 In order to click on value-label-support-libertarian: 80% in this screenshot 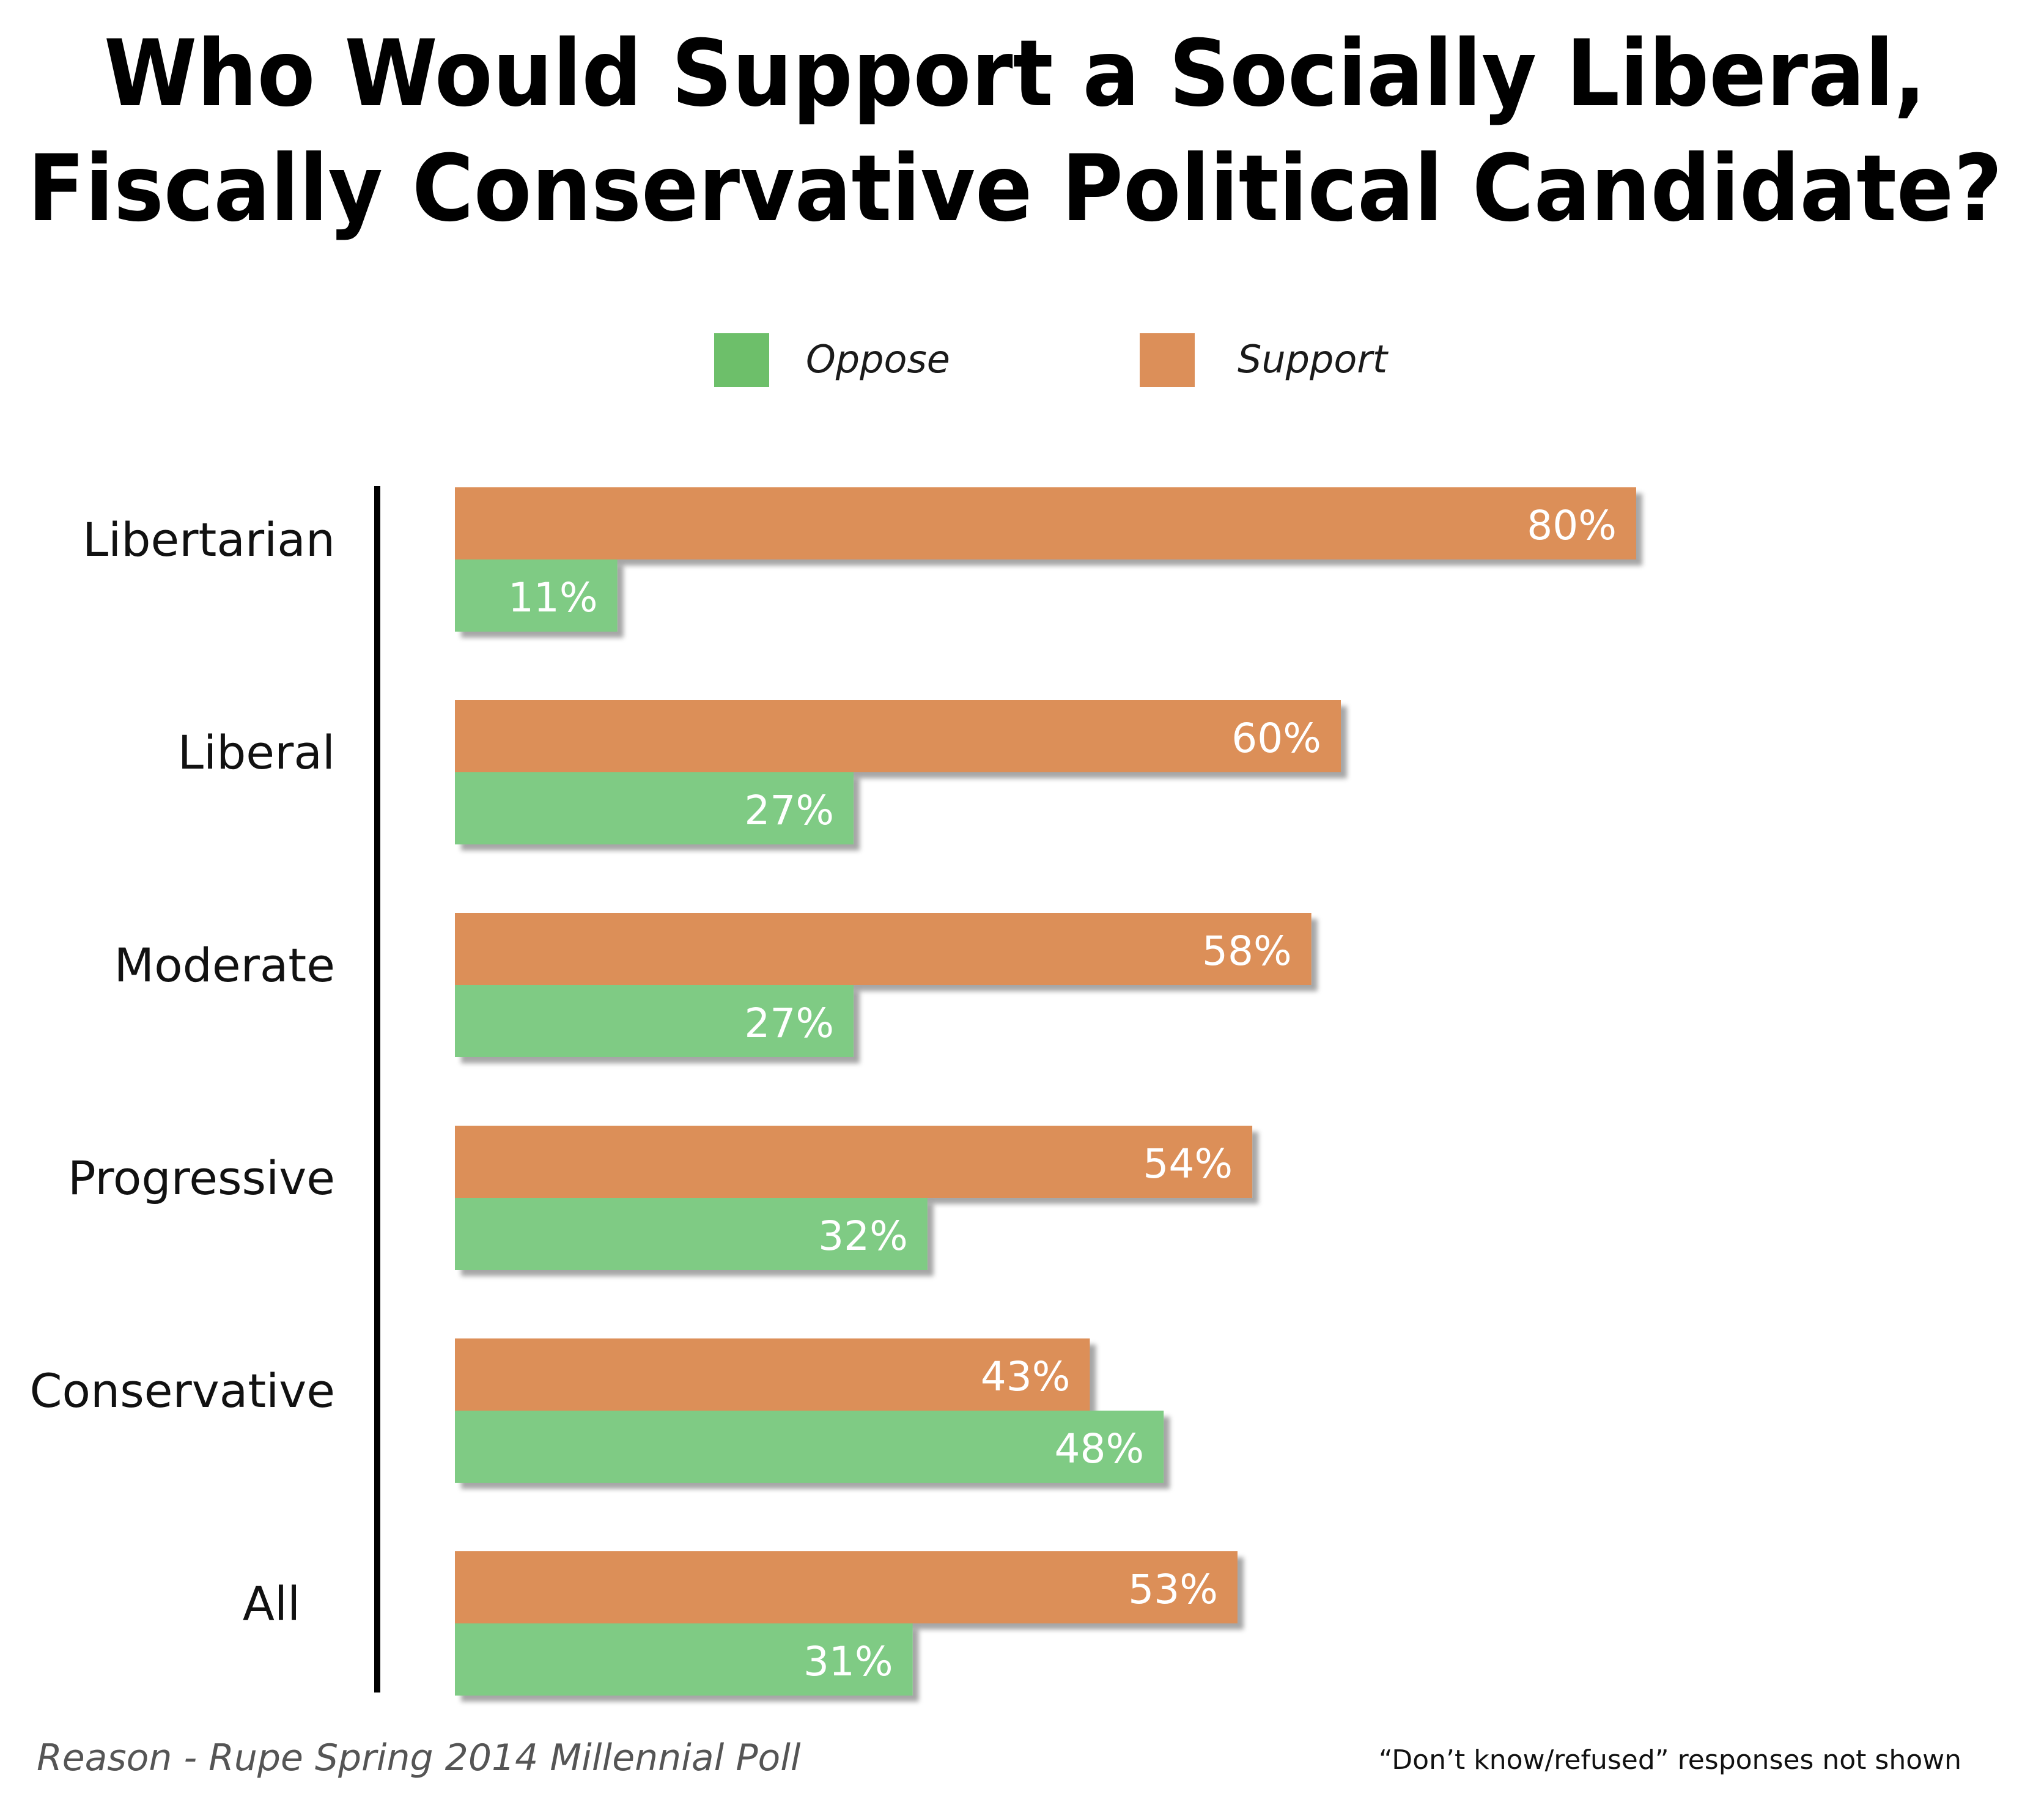, I will do `click(1572, 525)`.